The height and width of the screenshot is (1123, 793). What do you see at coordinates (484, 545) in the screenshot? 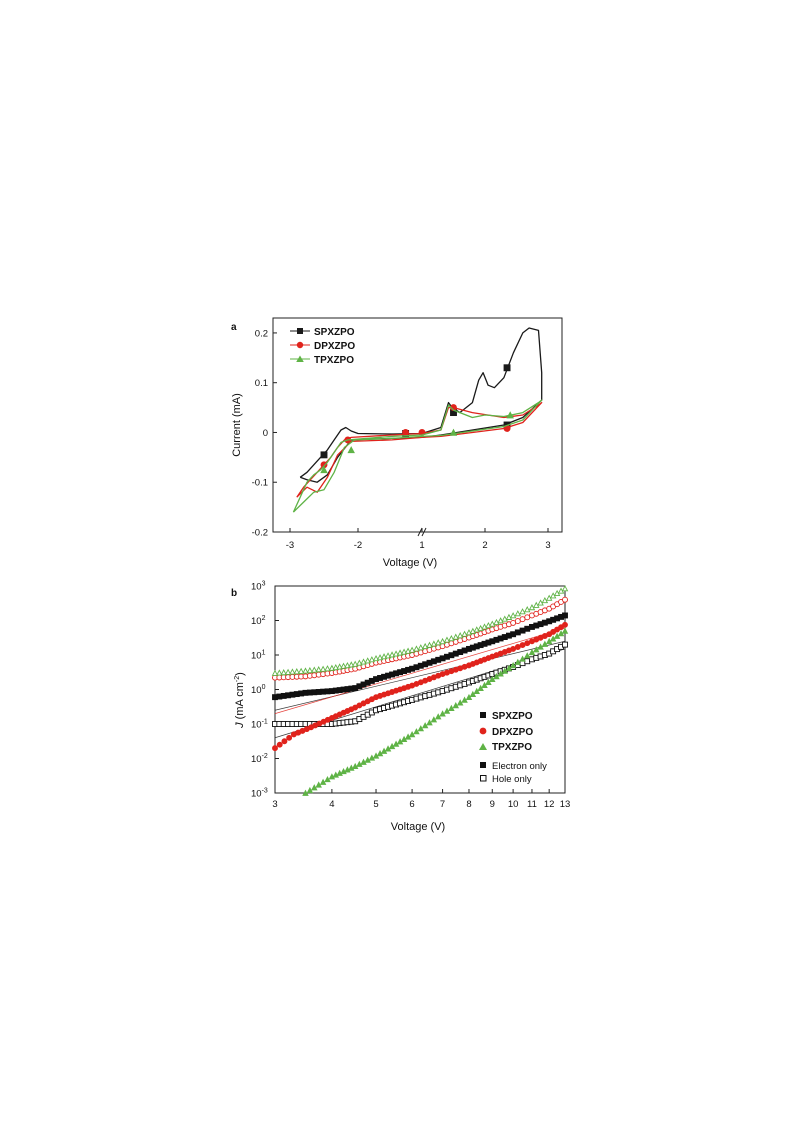
I see `x-tick-label: 2` at bounding box center [484, 545].